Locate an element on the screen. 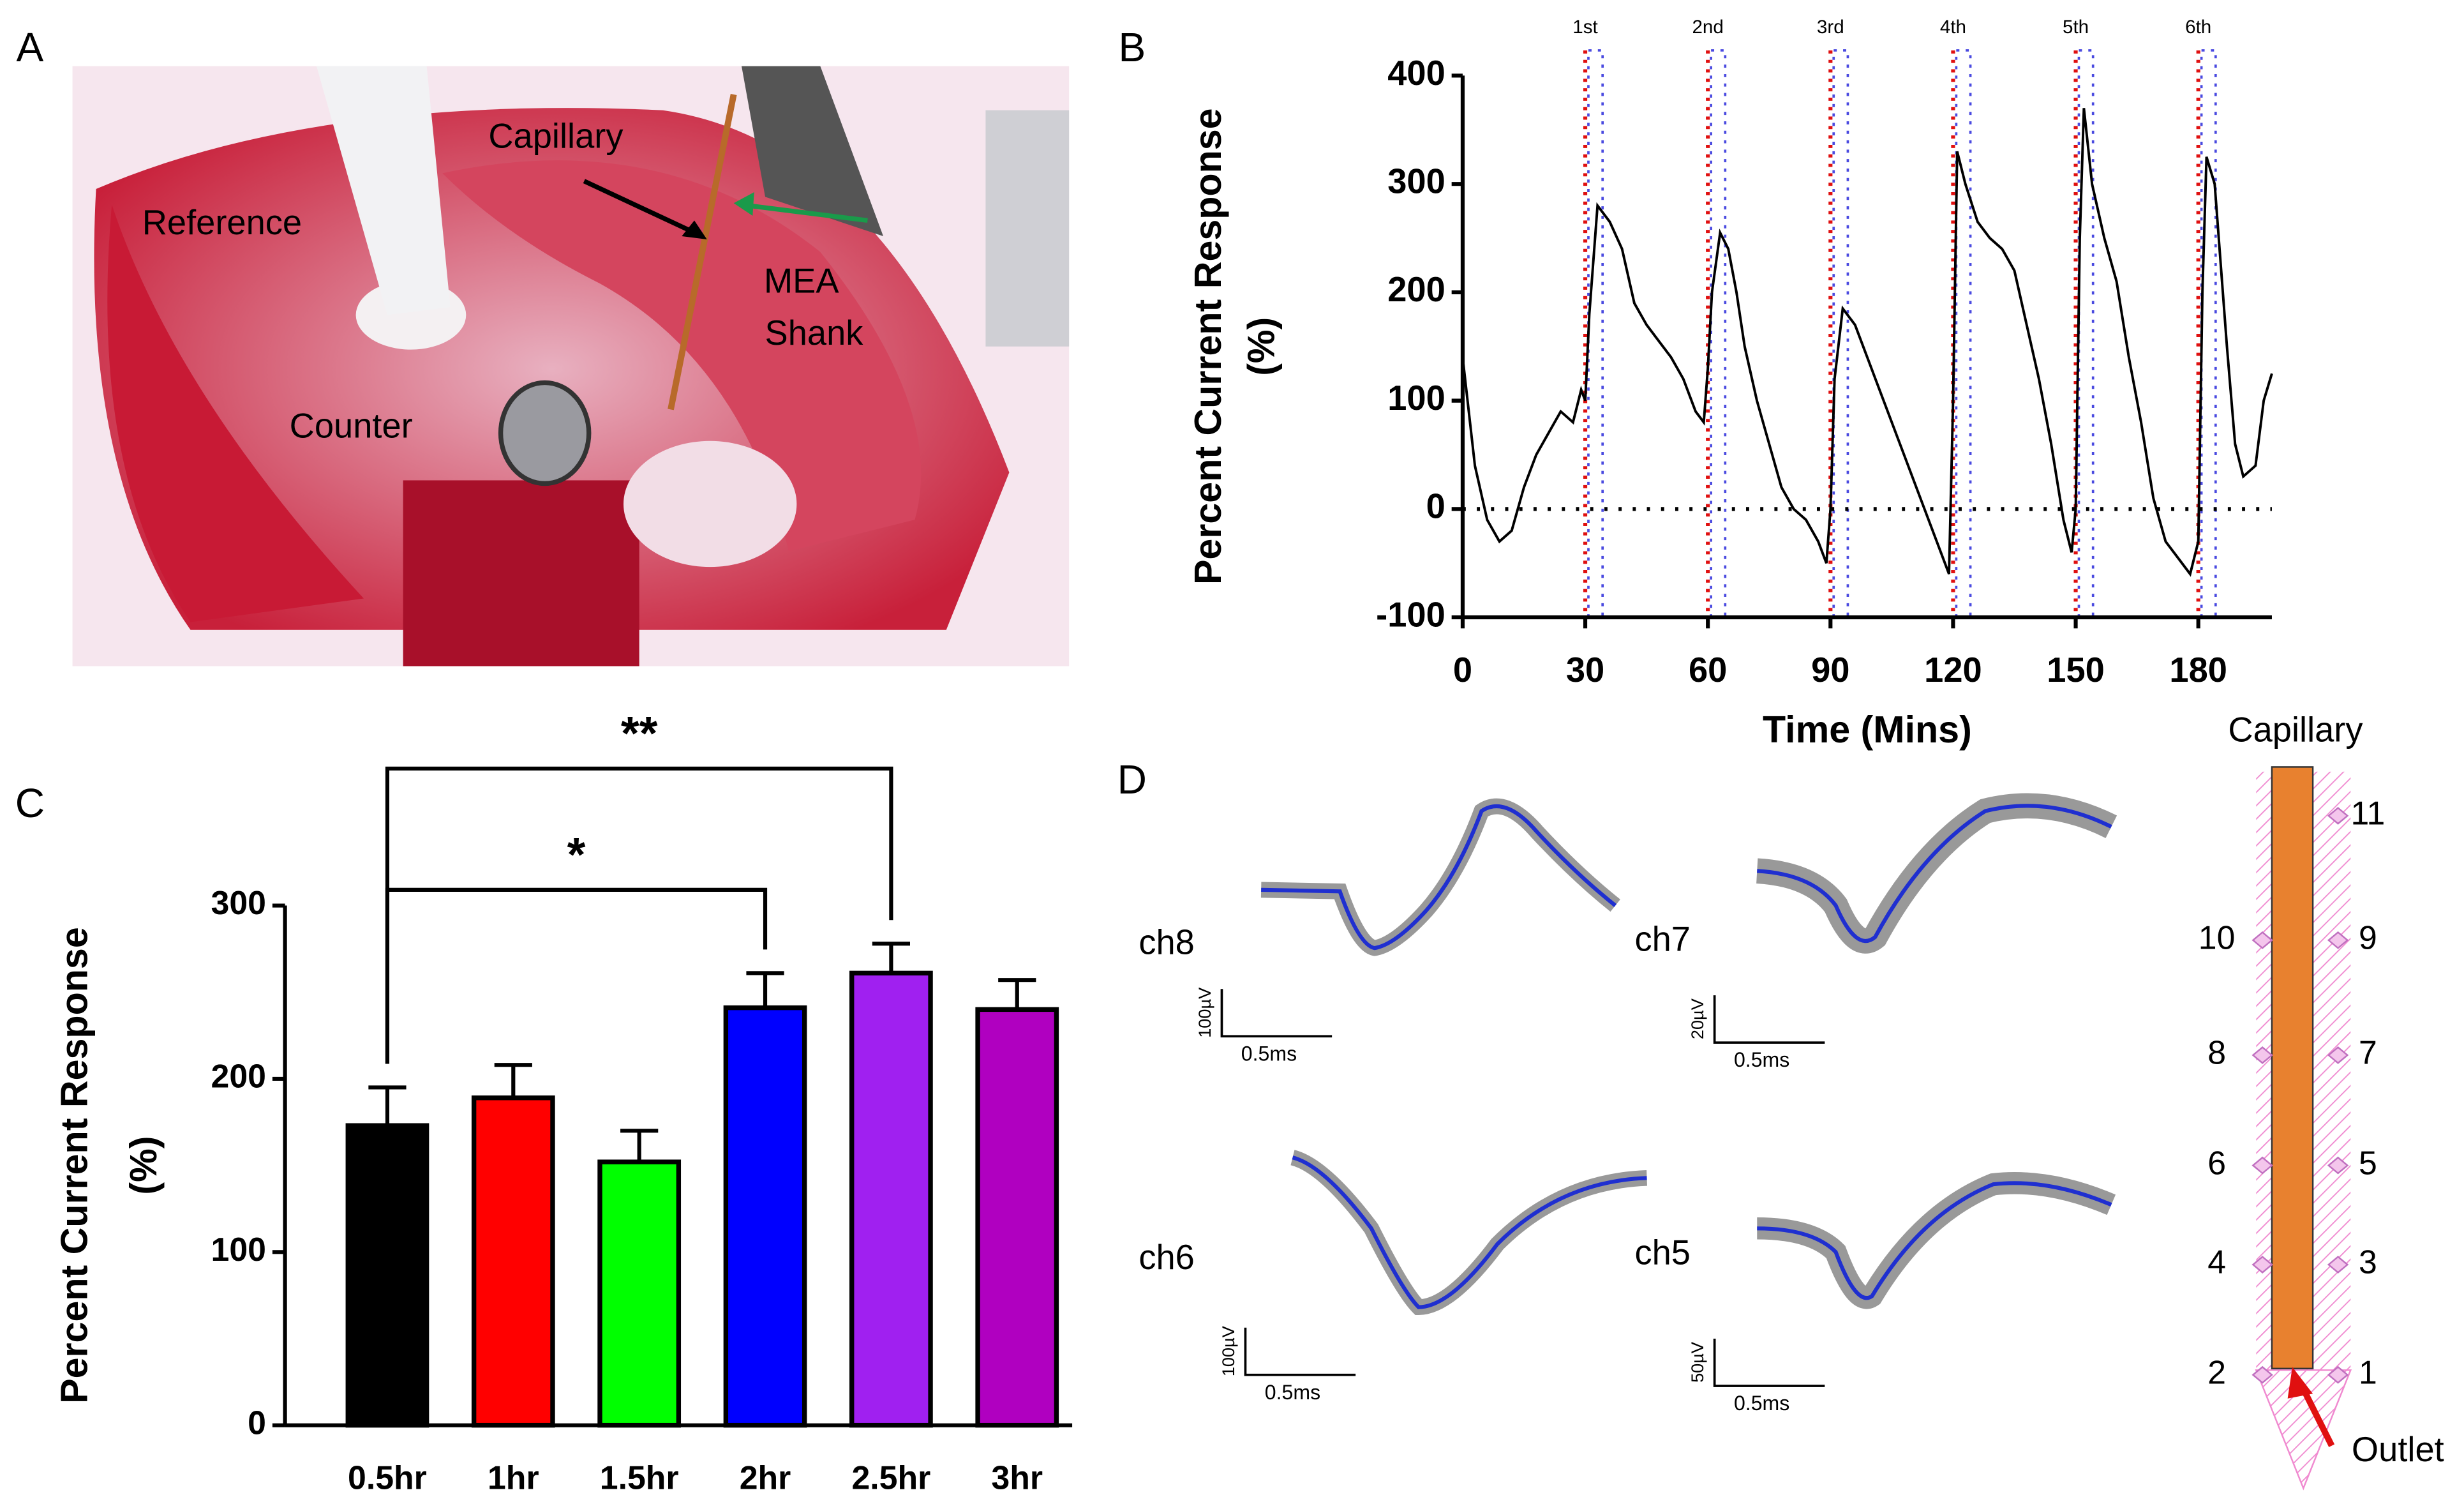 The image size is (2464, 1504). y-tick-label: 200 is located at coordinates (1416, 289).